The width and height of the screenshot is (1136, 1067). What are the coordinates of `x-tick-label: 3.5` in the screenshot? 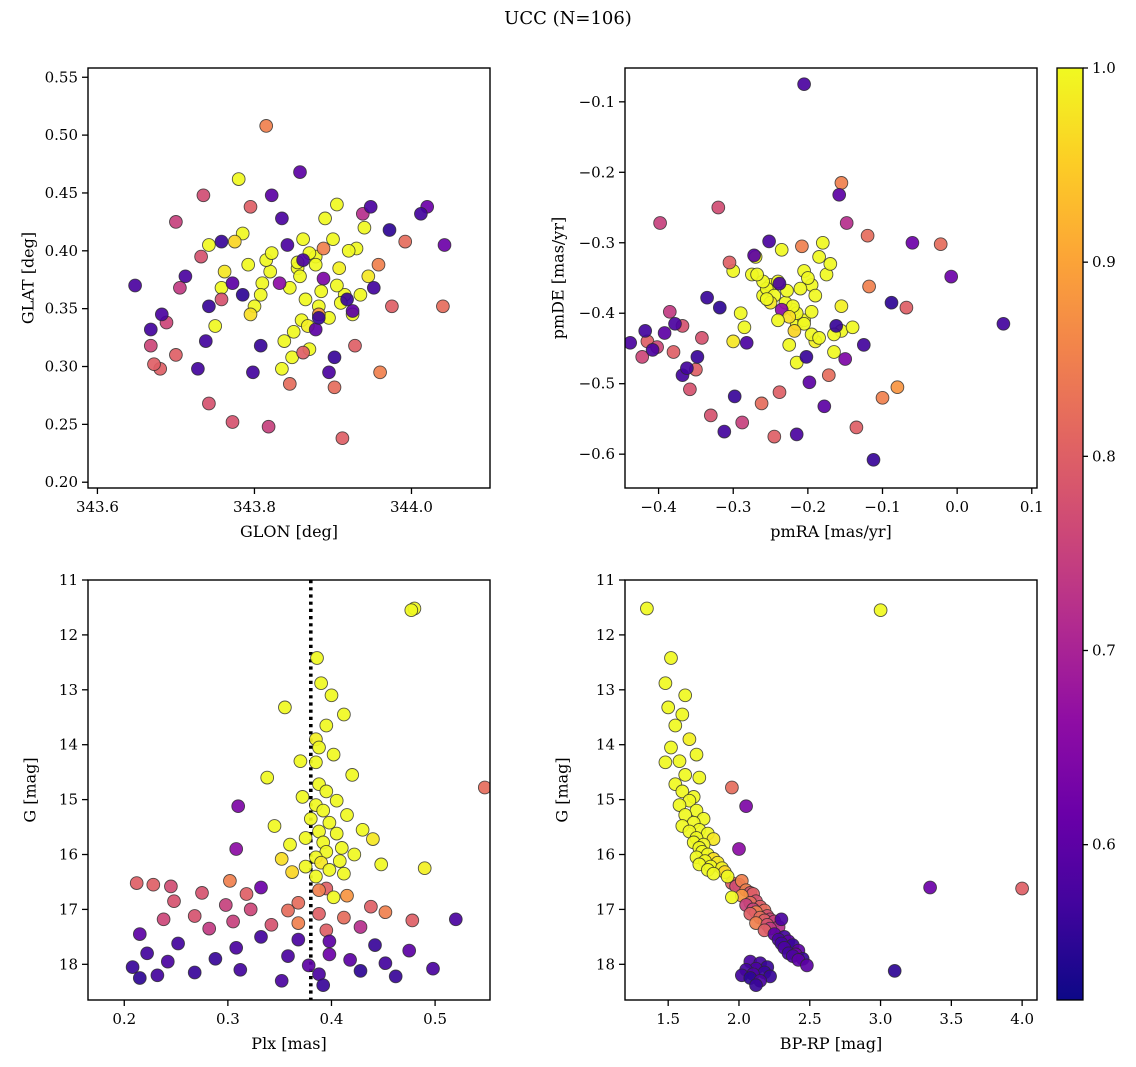 It's located at (951, 1019).